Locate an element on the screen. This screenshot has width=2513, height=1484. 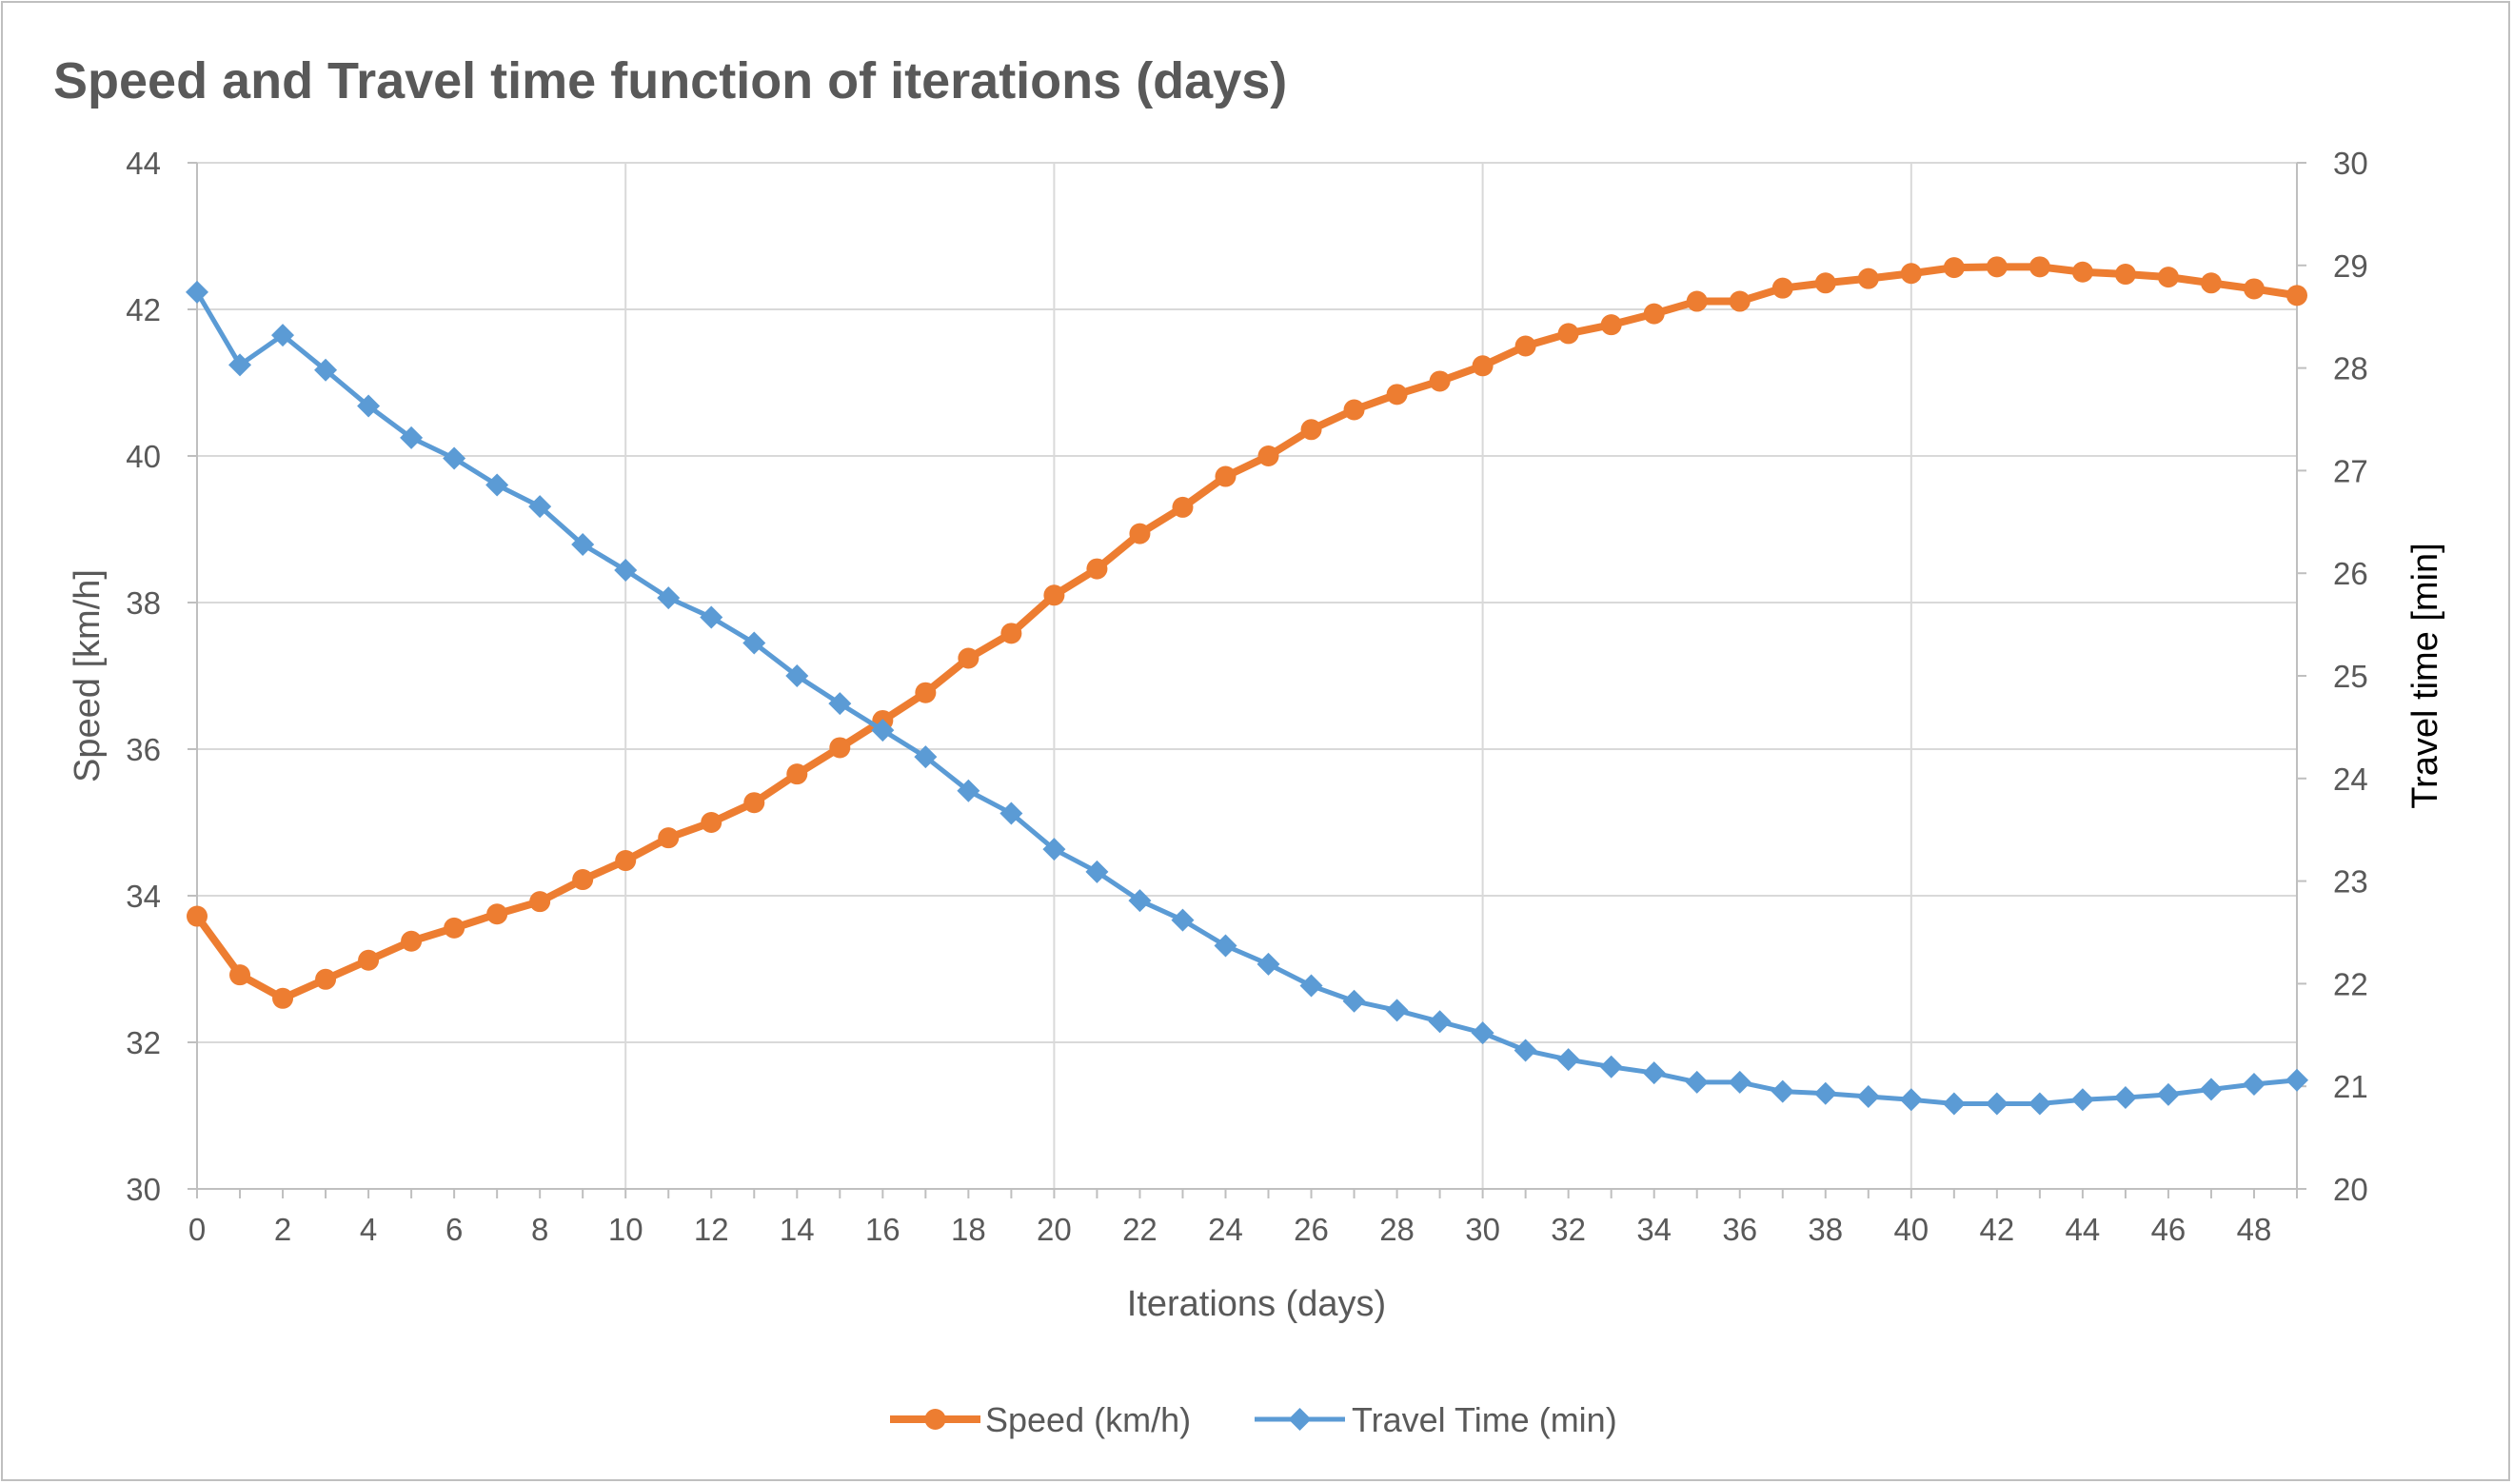
x-tick-label: 20 is located at coordinates (1054, 1229).